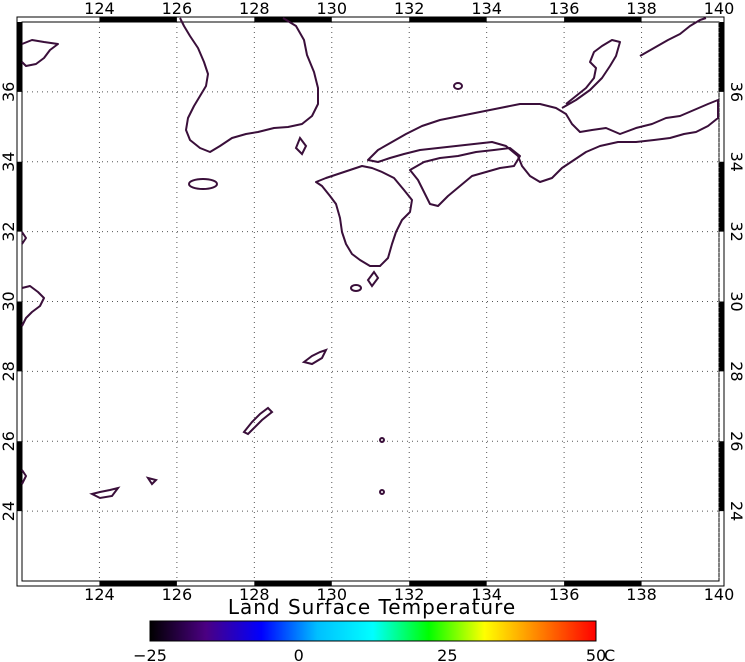 The height and width of the screenshot is (662, 745). What do you see at coordinates (254, 9) in the screenshot?
I see `lon-tick-label-top: 128` at bounding box center [254, 9].